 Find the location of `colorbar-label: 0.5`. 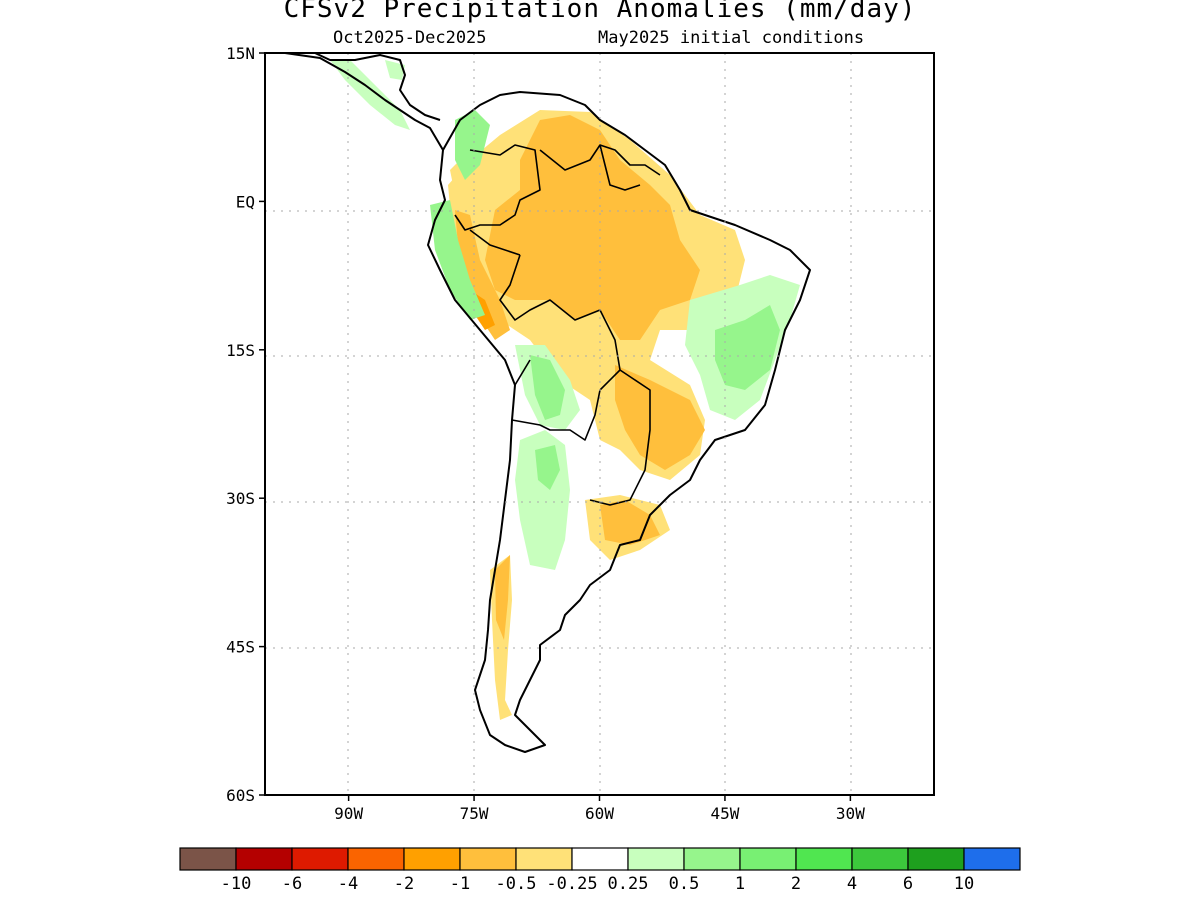

colorbar-label: 0.5 is located at coordinates (684, 884).